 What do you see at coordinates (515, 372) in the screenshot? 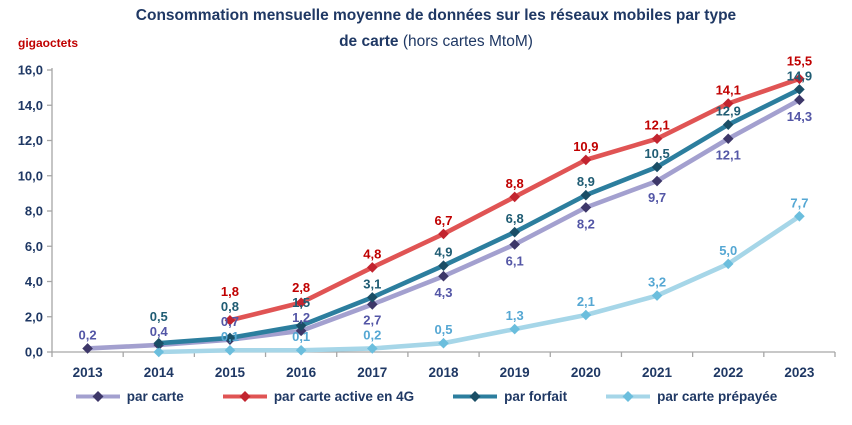
I see `x-axis-label: 2019` at bounding box center [515, 372].